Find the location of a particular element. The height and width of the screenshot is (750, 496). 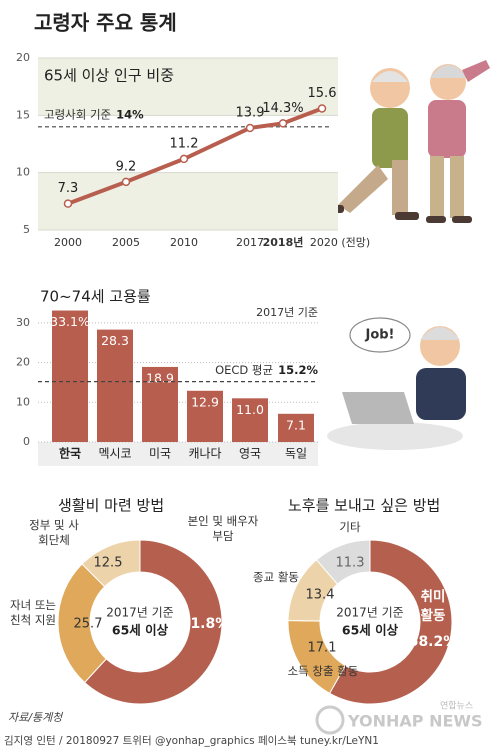

x-tick-label: 영국 is located at coordinates (250, 454).